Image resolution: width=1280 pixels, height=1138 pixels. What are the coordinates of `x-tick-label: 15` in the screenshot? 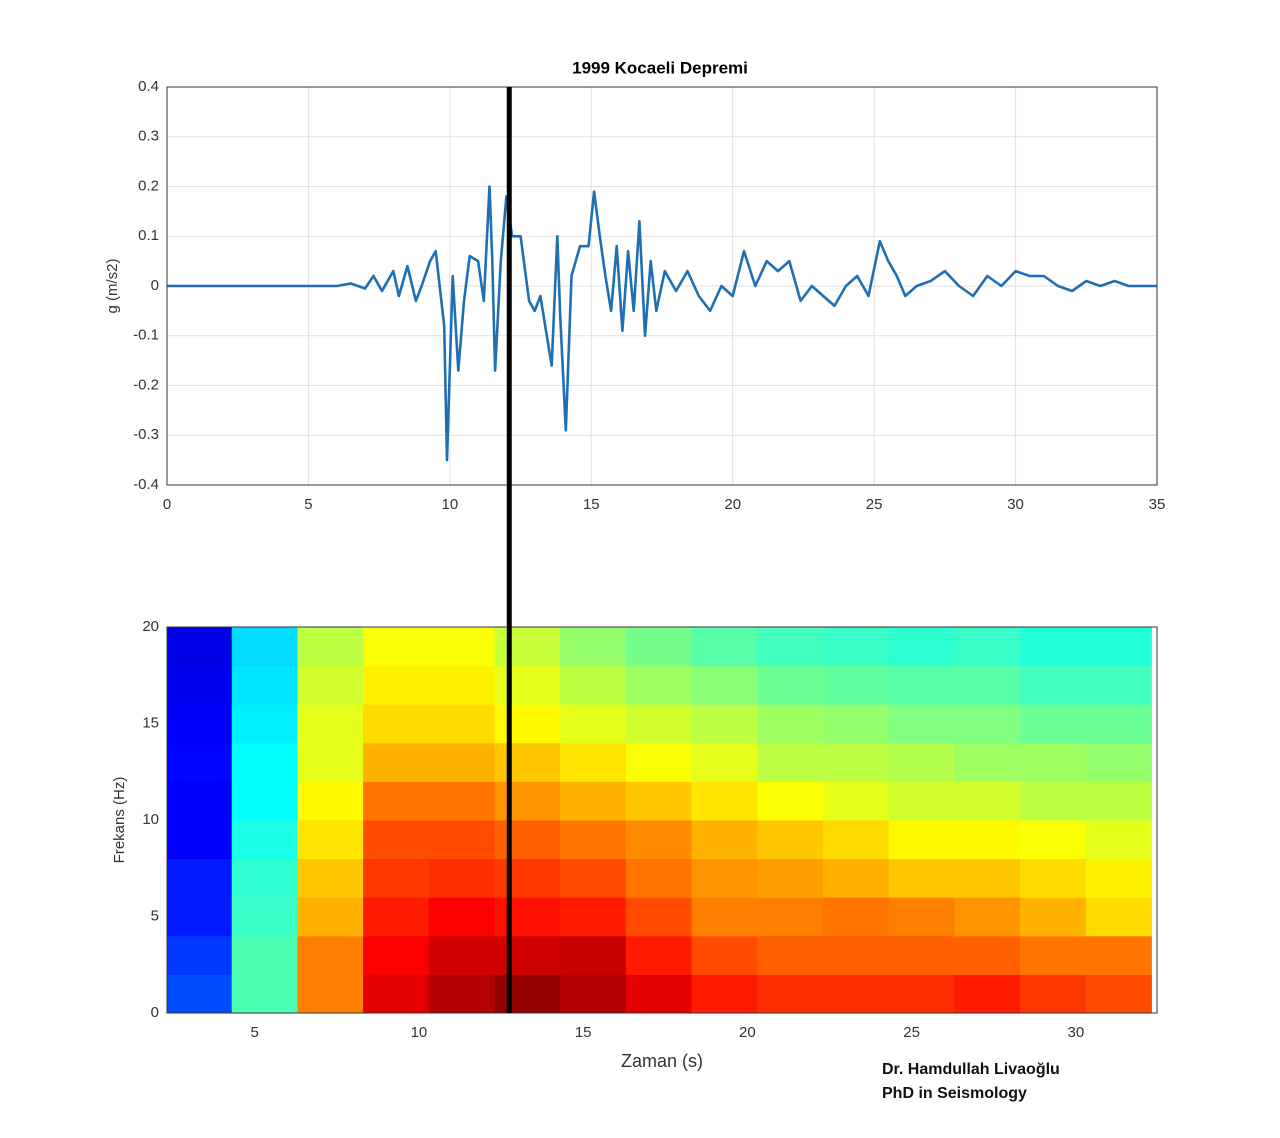 It's located at (591, 504).